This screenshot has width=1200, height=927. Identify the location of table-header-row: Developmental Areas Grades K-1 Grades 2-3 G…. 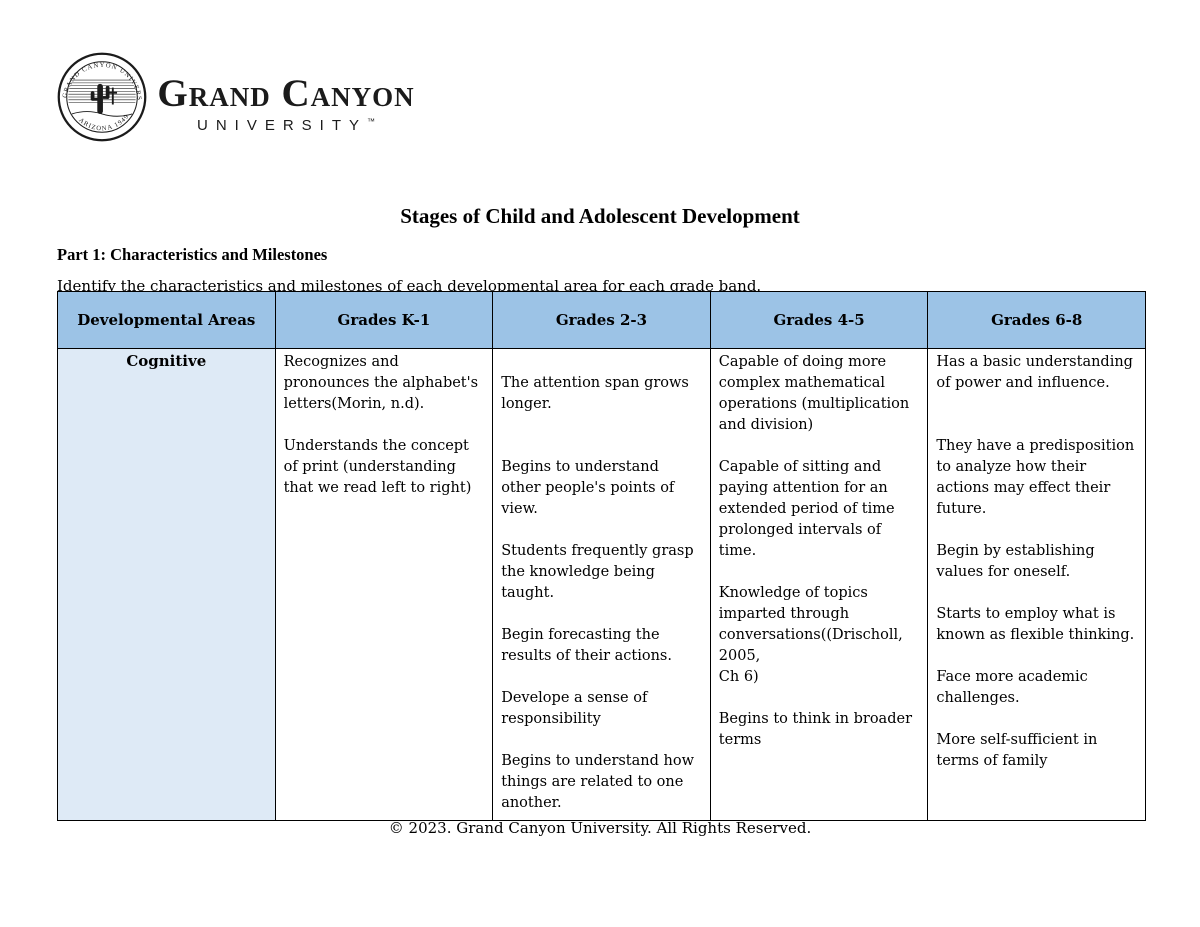
(601, 320).